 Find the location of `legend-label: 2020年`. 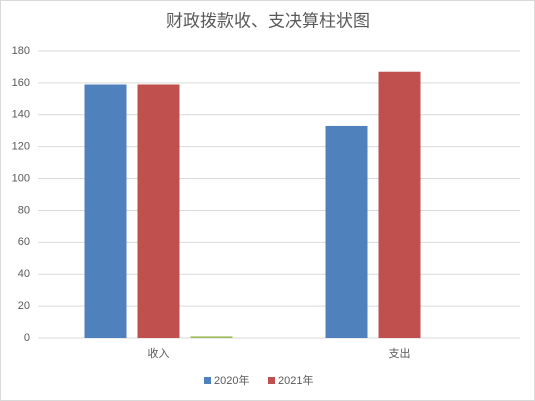

legend-label: 2020年 is located at coordinates (231, 380).